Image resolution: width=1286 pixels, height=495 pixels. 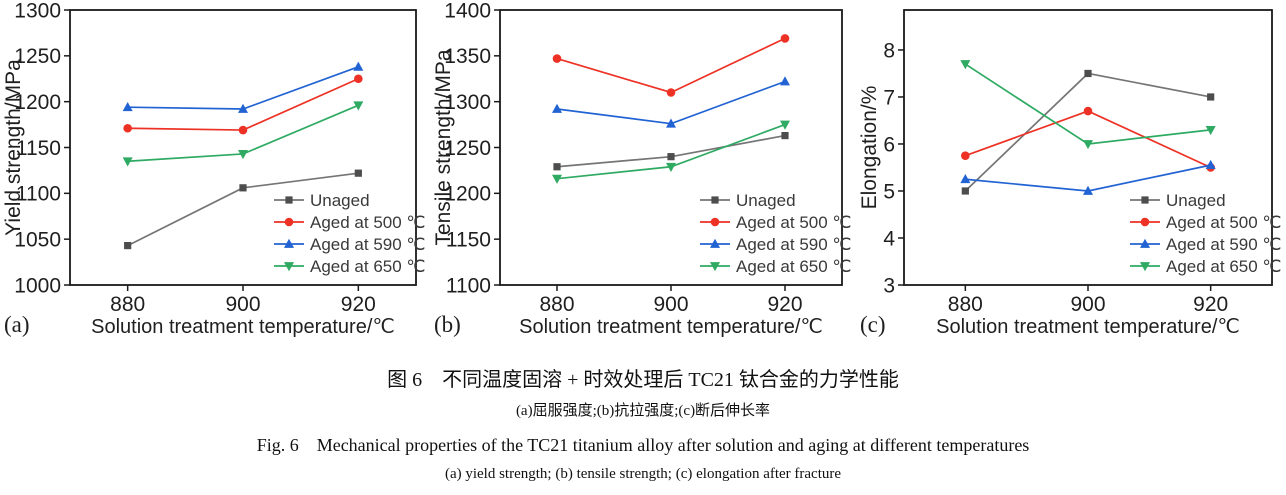 I want to click on y-tick-label: 6, so click(x=889, y=144).